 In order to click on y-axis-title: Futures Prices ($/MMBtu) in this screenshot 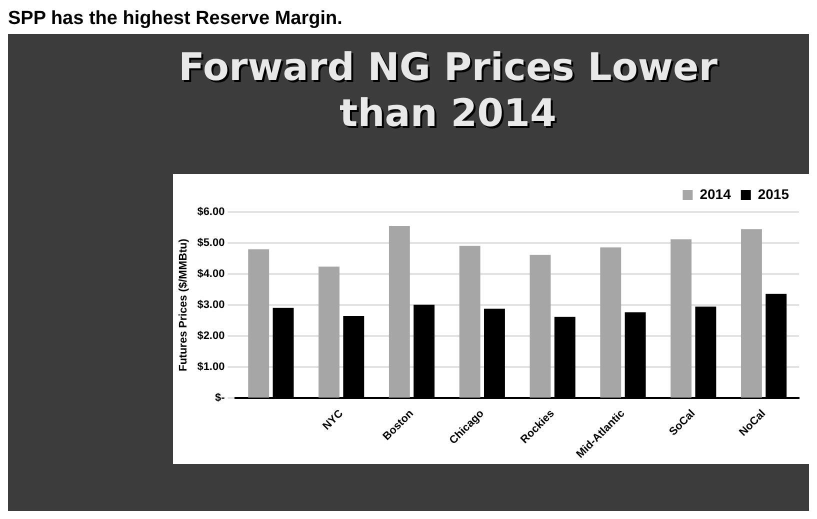, I will do `click(184, 305)`.